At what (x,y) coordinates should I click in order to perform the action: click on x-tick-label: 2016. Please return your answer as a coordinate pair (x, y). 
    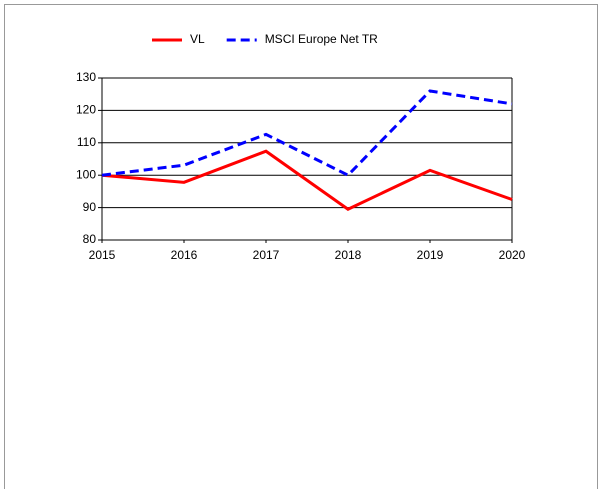
    Looking at the image, I should click on (184, 255).